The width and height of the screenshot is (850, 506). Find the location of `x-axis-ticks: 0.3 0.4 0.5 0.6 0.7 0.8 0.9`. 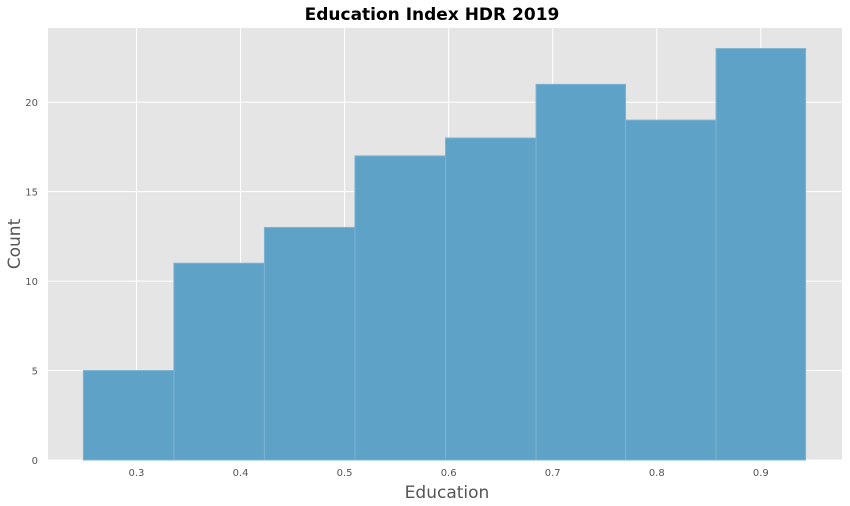

x-axis-ticks: 0.3 0.4 0.5 0.6 0.7 0.8 0.9 is located at coordinates (449, 473).